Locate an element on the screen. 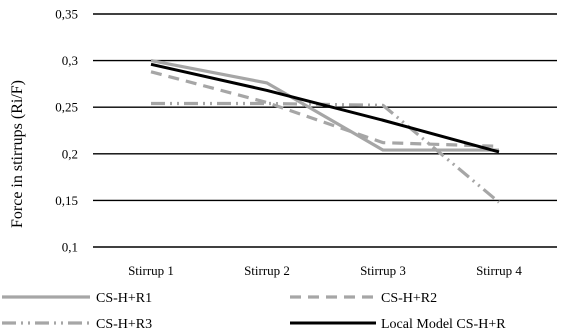  y-axis-title: Force in stirrups (Ri/F) is located at coordinates (17, 154).